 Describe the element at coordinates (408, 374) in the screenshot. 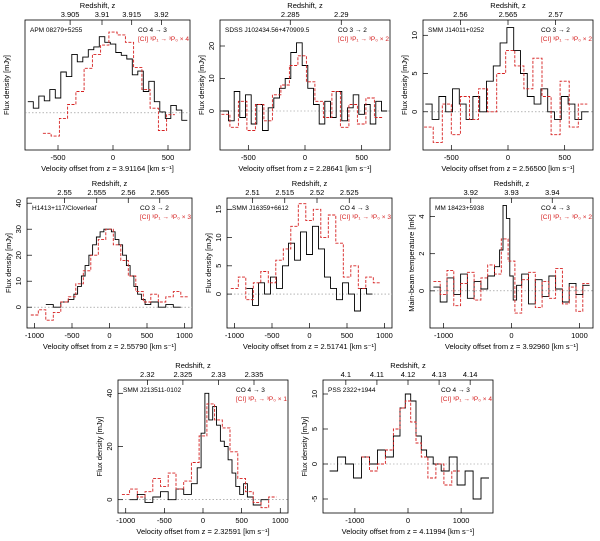

I see `redshift-tick-label: 4.12` at that location.